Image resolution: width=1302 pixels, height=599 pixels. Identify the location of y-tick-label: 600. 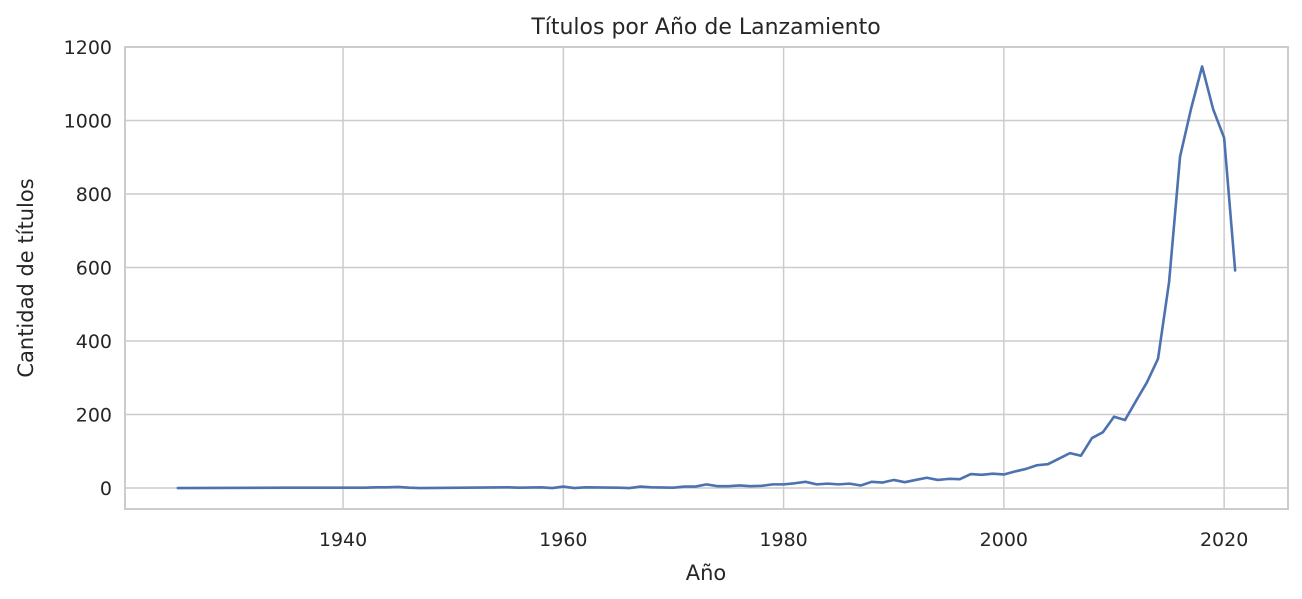
(94, 269).